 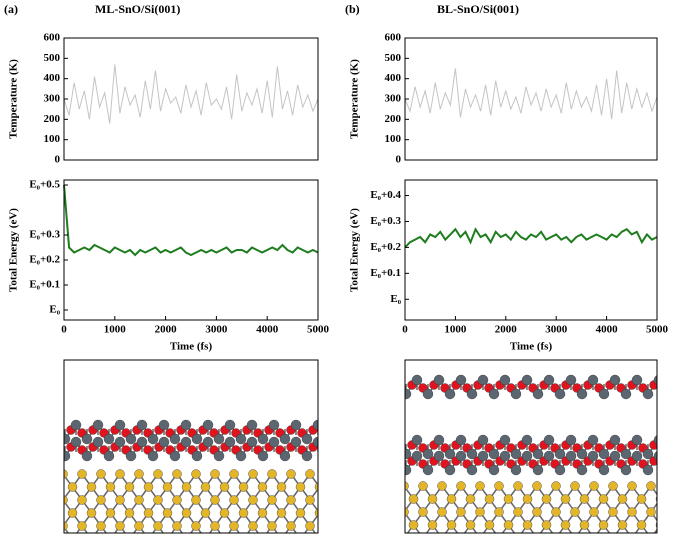 What do you see at coordinates (52, 139) in the screenshot?
I see `y-tick-label: 100` at bounding box center [52, 139].